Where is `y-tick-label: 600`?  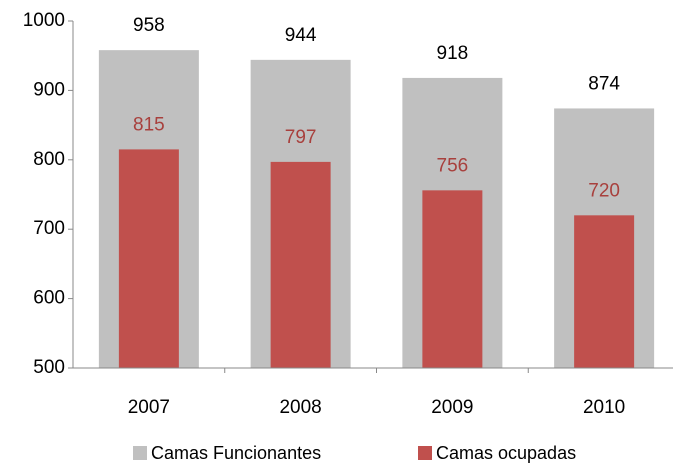
y-tick-label: 600 is located at coordinates (49, 298).